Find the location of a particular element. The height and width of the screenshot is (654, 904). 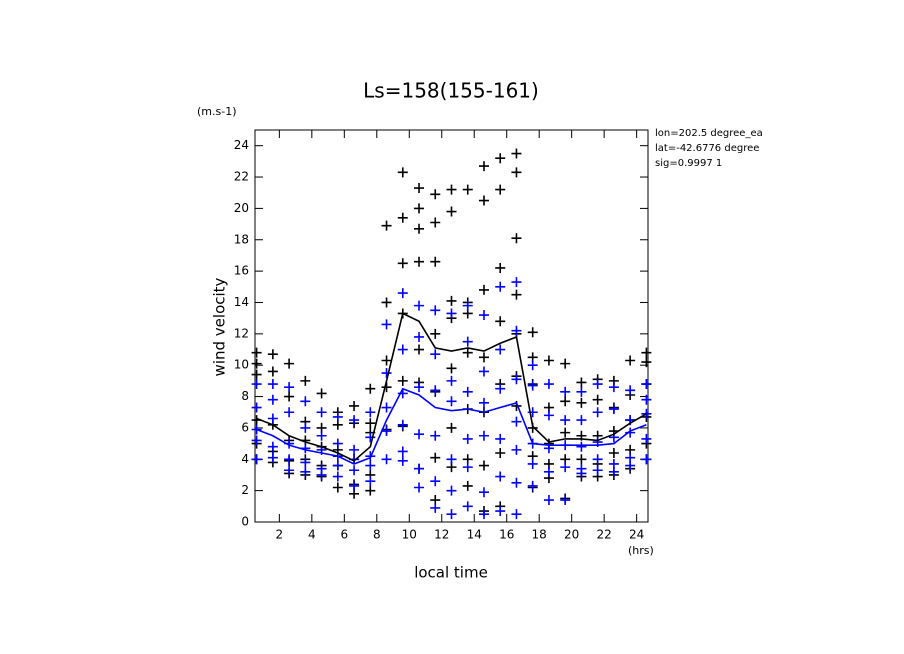

x-tick-label: 2 is located at coordinates (280, 535).